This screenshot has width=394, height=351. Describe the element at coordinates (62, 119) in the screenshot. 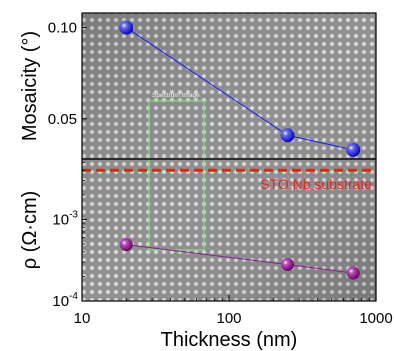

I see `top-y-tick-label: 0.05` at that location.